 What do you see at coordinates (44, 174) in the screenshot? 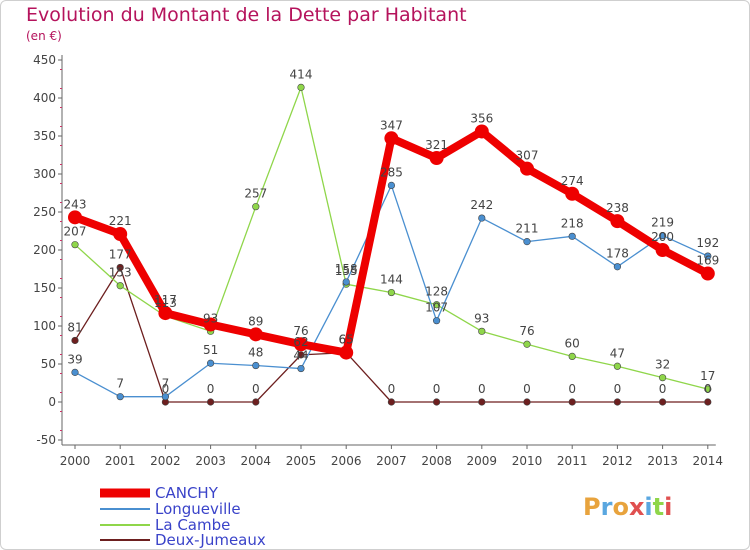
I see `y-tick-label: 300` at bounding box center [44, 174].